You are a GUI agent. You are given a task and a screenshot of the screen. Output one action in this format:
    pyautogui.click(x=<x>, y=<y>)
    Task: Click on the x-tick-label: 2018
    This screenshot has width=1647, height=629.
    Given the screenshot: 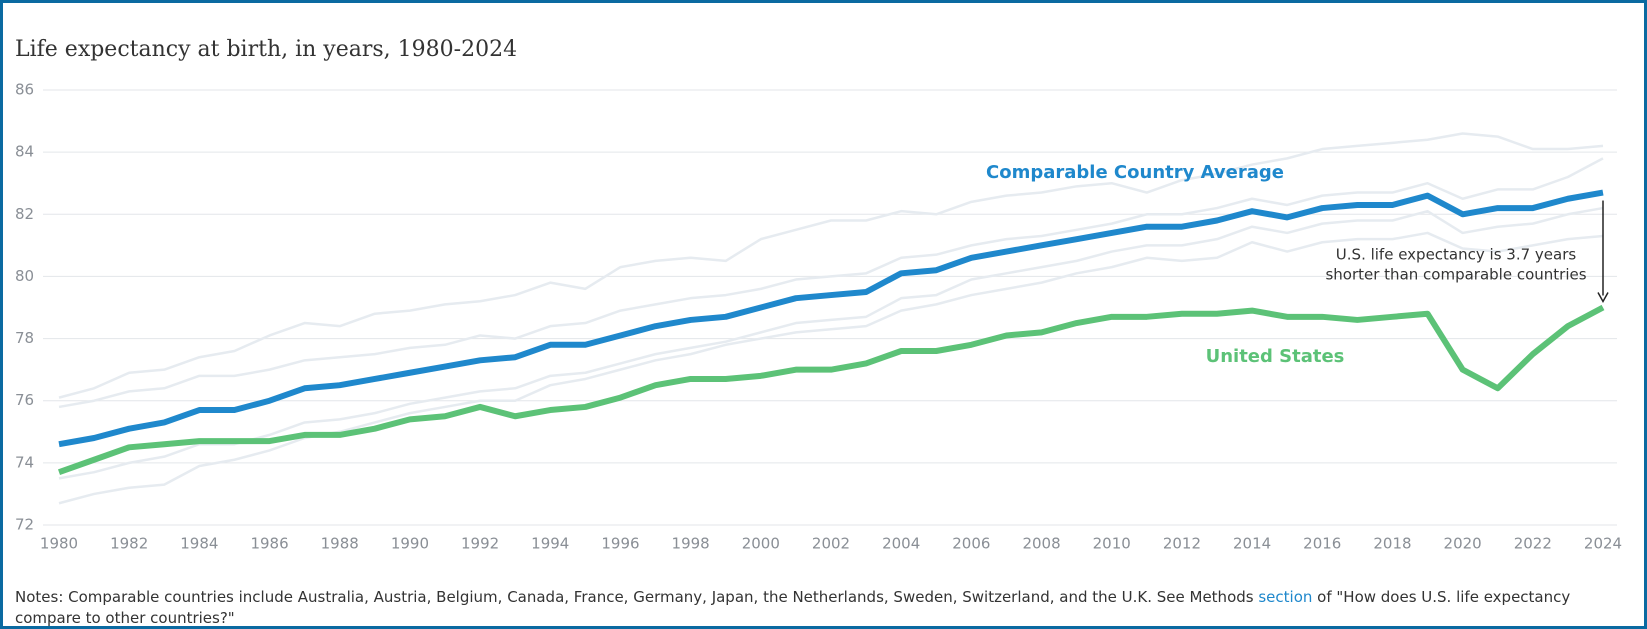 What is the action you would take?
    pyautogui.click(x=1392, y=544)
    